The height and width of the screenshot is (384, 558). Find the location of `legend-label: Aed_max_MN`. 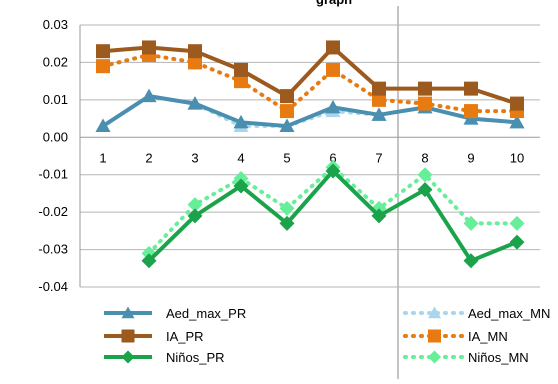

legend-label: Aed_max_MN is located at coordinates (509, 313).